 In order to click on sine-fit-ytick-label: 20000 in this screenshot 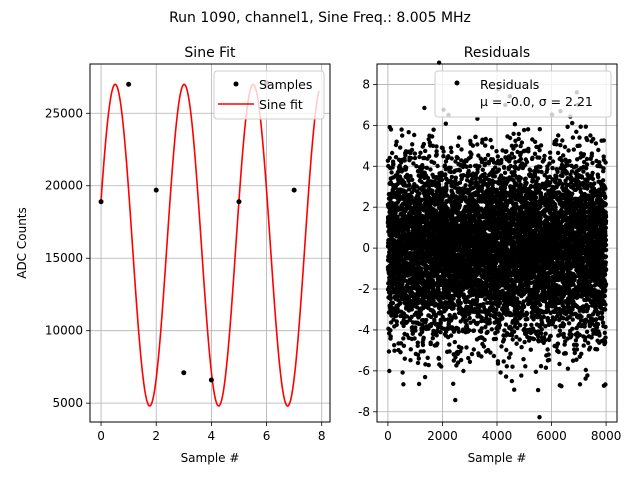, I will do `click(64, 186)`.